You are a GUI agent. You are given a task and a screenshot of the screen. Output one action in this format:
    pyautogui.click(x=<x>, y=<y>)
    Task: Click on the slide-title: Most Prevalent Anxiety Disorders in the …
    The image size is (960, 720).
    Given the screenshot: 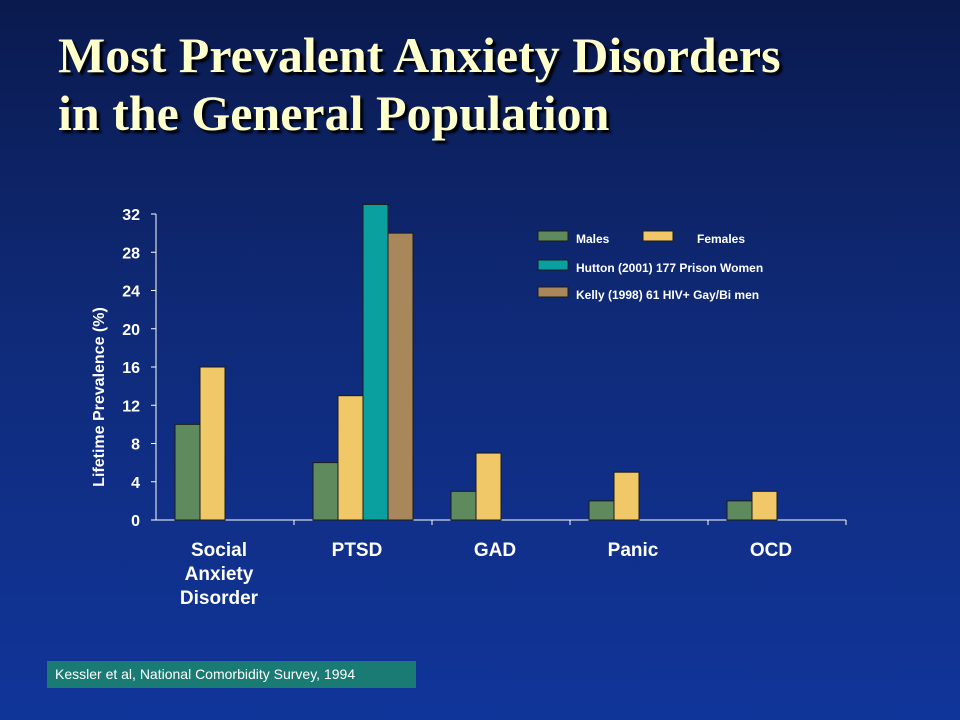 What is the action you would take?
    pyautogui.click(x=498, y=84)
    